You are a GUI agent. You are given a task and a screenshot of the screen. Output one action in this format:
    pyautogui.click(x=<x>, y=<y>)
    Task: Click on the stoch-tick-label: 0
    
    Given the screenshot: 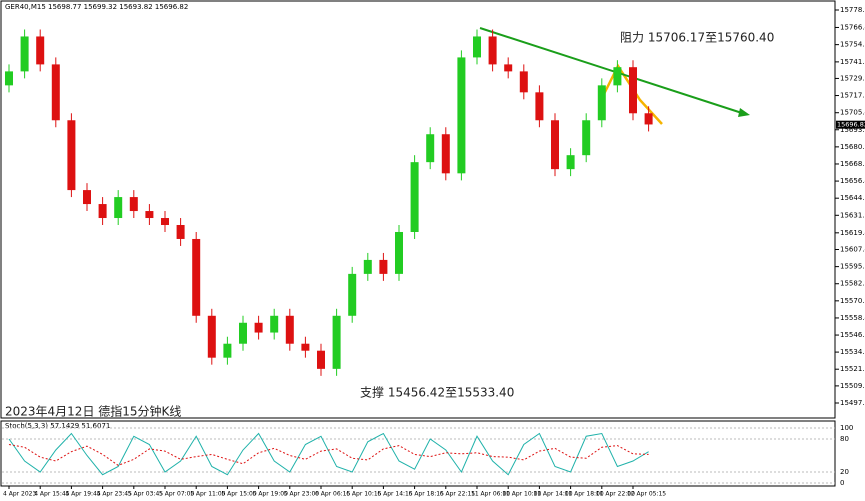 What is the action you would take?
    pyautogui.click(x=842, y=483)
    